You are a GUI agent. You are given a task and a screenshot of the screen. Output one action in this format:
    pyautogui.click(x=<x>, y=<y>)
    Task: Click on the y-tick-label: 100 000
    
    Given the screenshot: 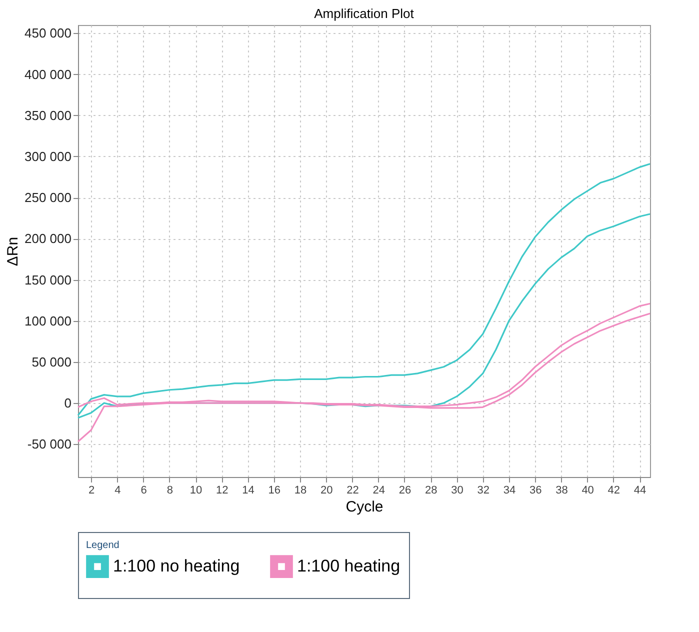 What is the action you would take?
    pyautogui.click(x=48, y=320)
    